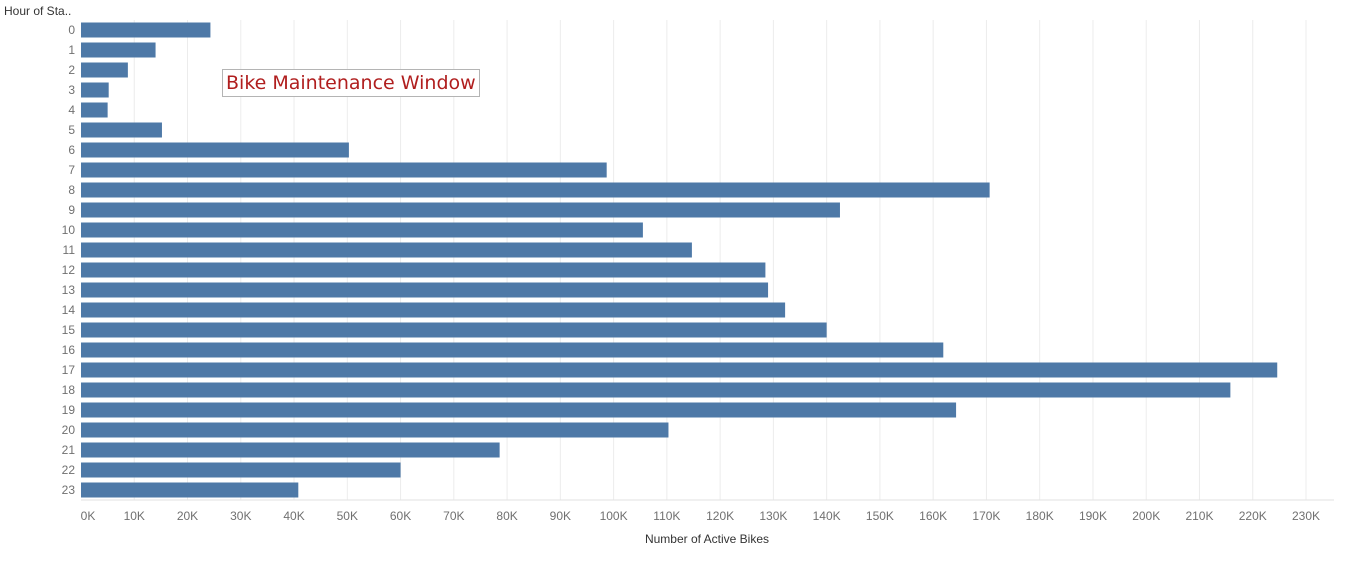 The width and height of the screenshot is (1356, 584). I want to click on x-tick-label: 140K, so click(827, 516).